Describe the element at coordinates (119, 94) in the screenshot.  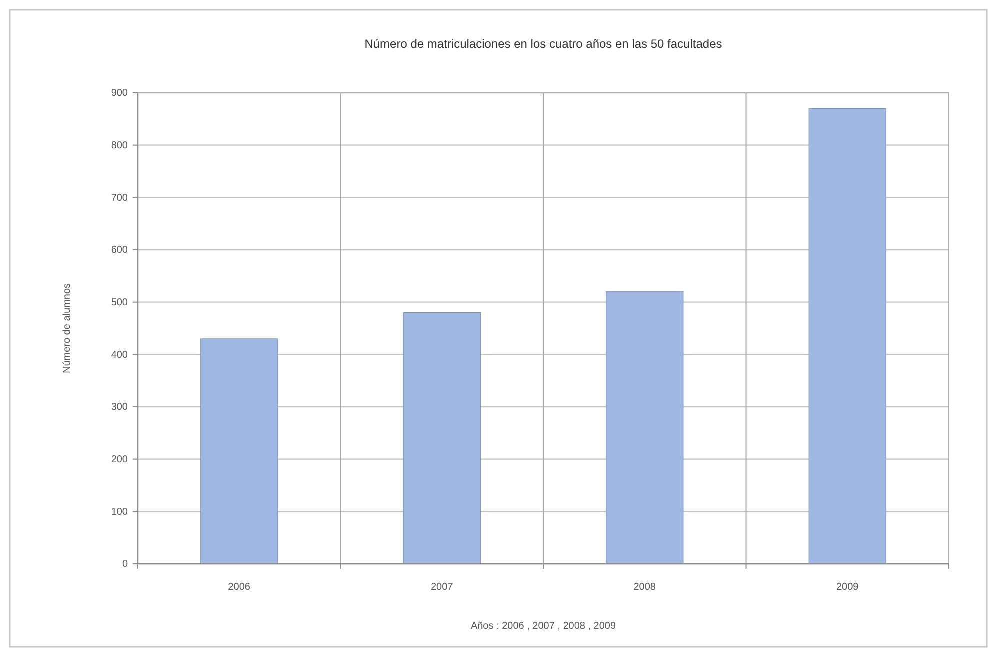
I see `y-tick-label: 900` at that location.